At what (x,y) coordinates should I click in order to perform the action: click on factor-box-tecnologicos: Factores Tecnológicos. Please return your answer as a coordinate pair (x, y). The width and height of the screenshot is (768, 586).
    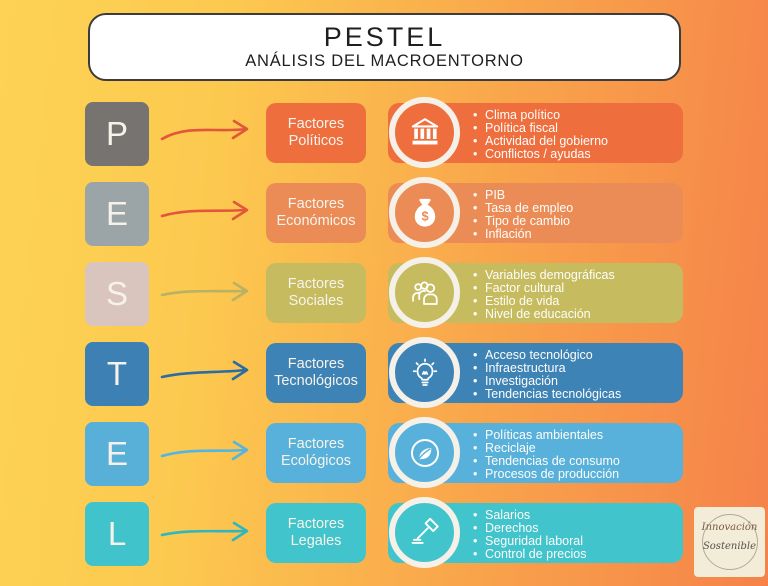
    Looking at the image, I should click on (316, 373).